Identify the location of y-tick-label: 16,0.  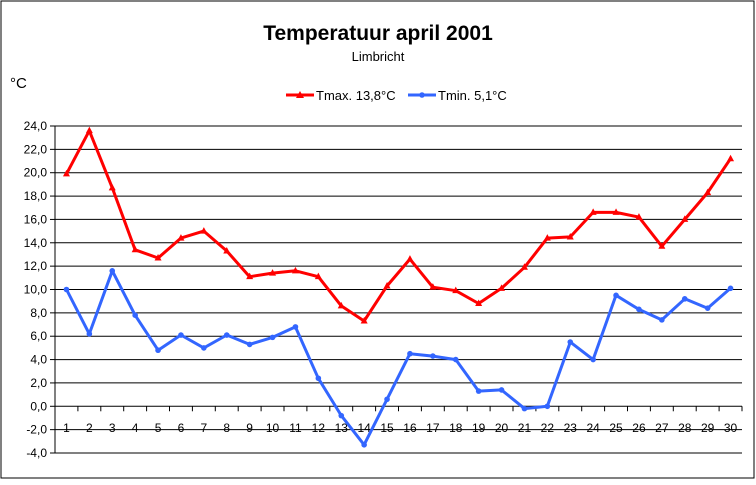
(36, 219).